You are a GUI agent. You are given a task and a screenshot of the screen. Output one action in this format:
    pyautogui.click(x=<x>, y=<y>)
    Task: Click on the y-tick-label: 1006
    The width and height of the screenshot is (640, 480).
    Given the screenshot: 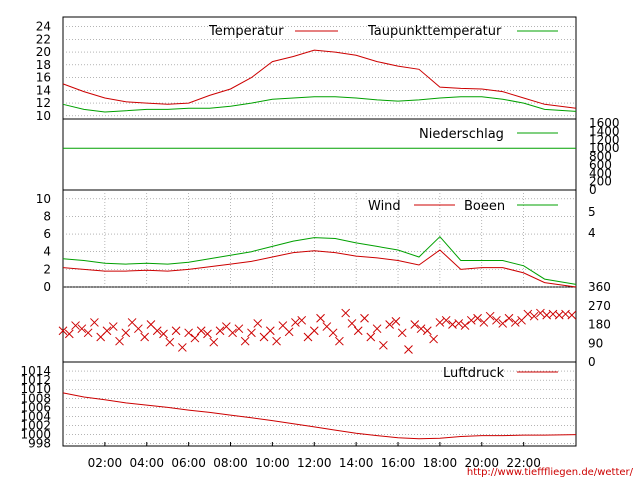 What is the action you would take?
    pyautogui.click(x=35, y=407)
    